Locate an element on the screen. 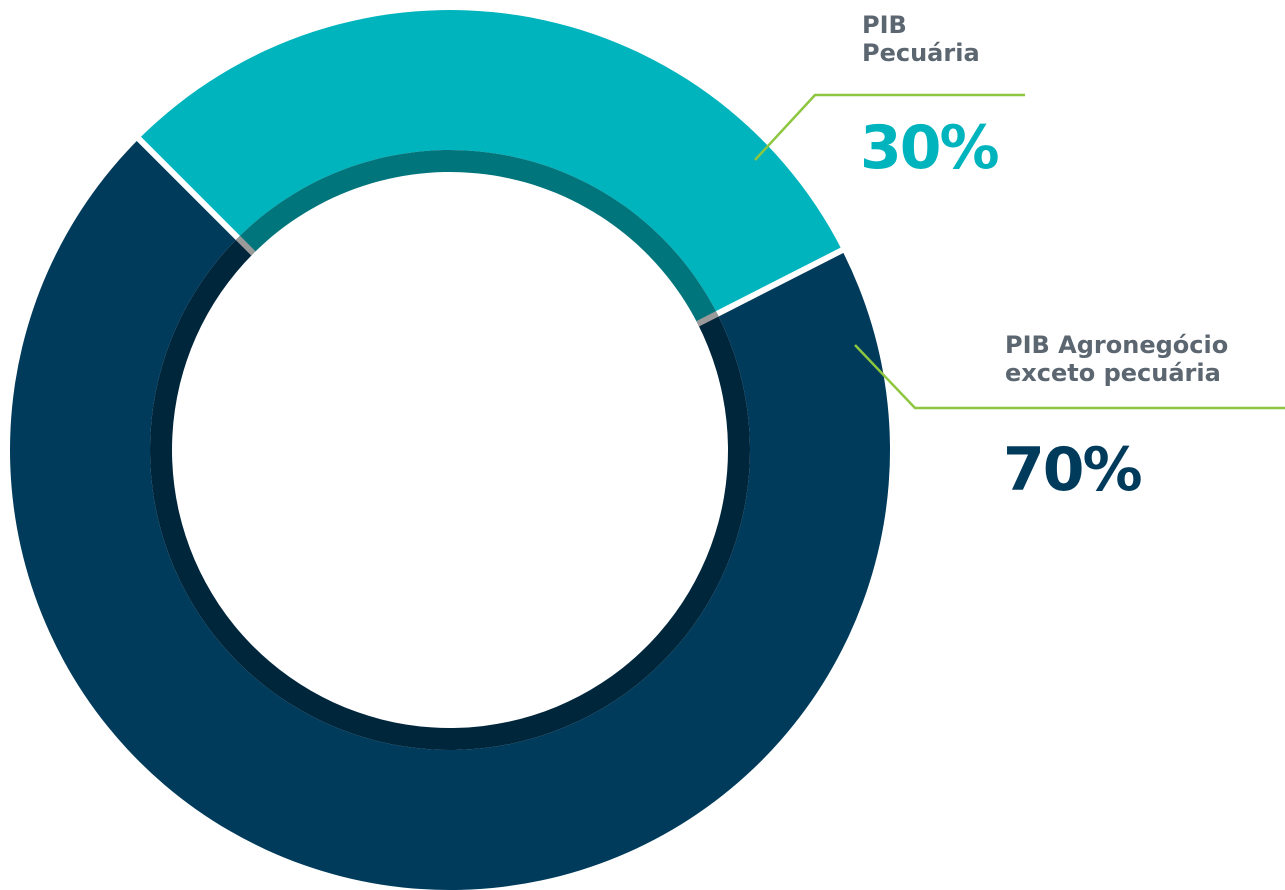 Image resolution: width=1285 pixels, height=890 pixels. value-label: 70% is located at coordinates (1073, 470).